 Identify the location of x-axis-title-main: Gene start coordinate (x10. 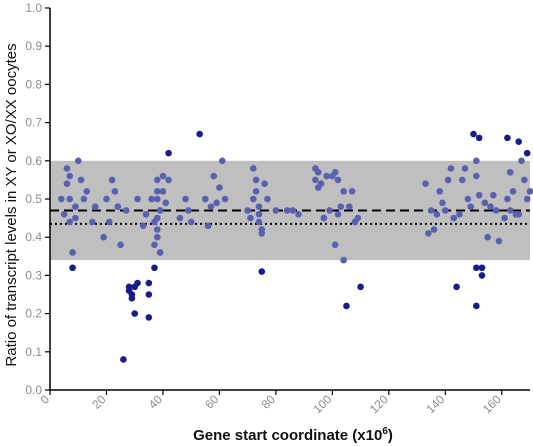
(287, 435).